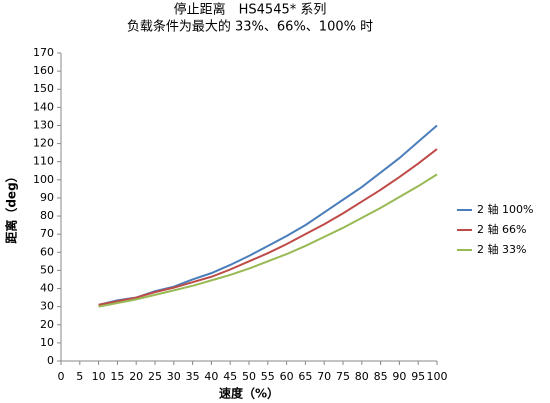 Image resolution: width=550 pixels, height=403 pixels. Describe the element at coordinates (43, 179) in the screenshot. I see `y-tick-label: 100` at that location.